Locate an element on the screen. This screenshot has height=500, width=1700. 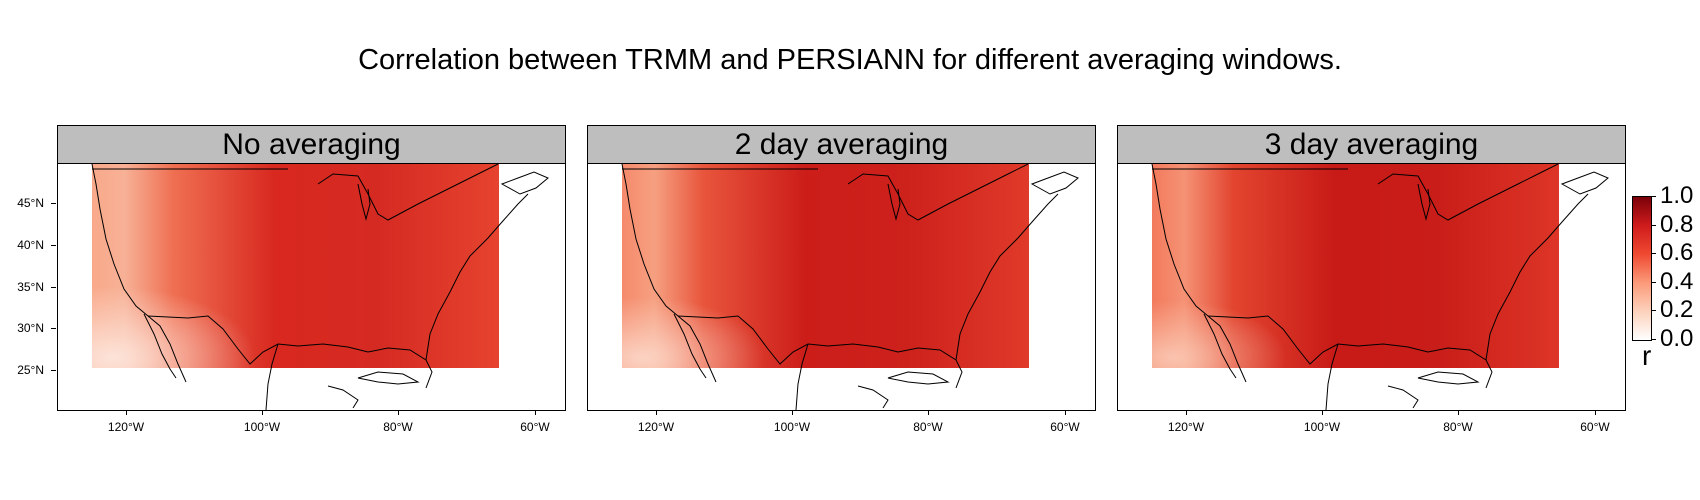
colorbar-tick-label: 0.4 is located at coordinates (1677, 281).